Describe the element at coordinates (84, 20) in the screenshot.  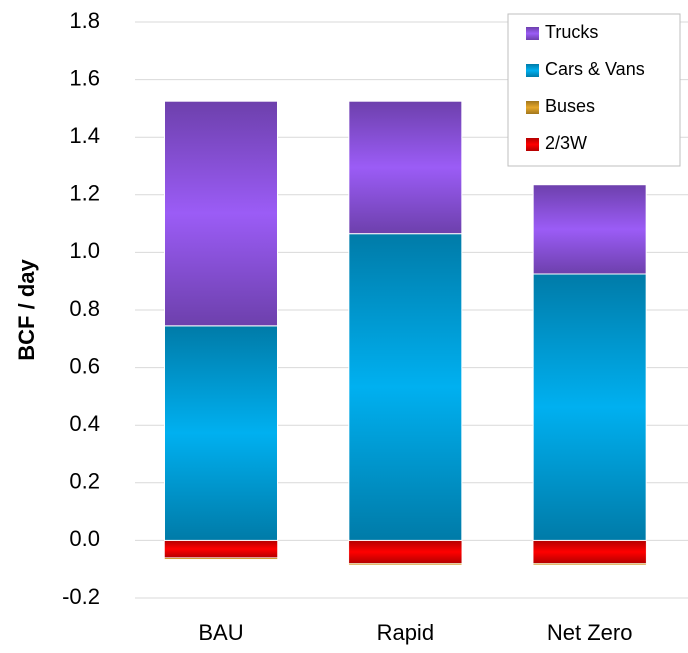
I see `y-tick-label: 1.8` at that location.